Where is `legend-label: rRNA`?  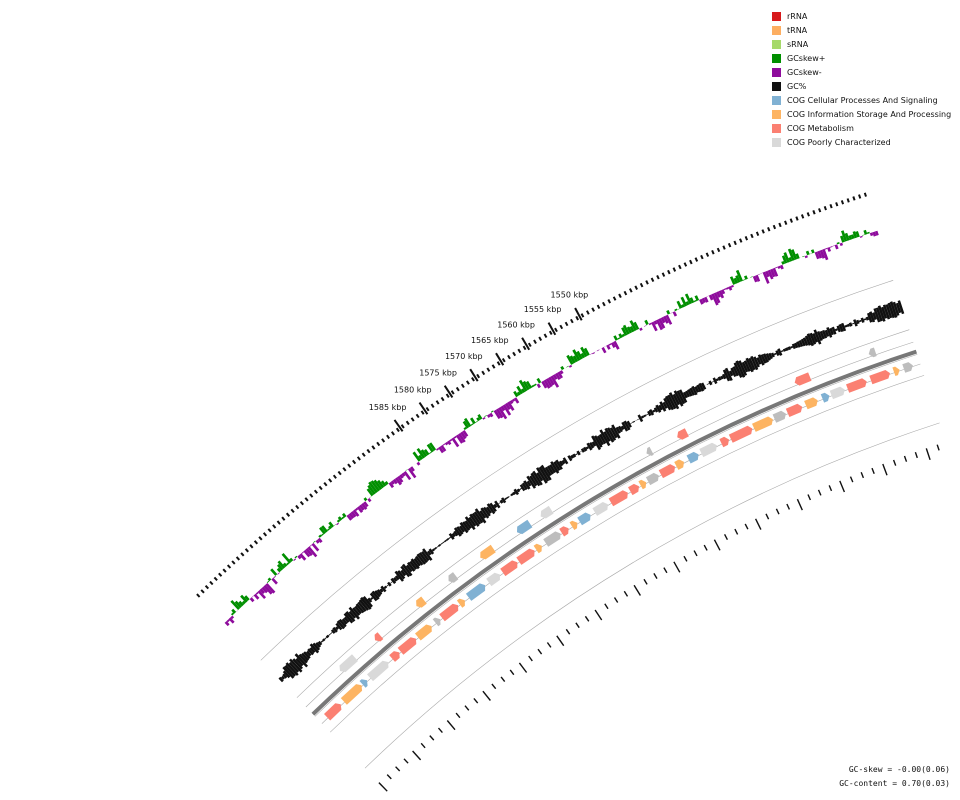
legend-label: rRNA is located at coordinates (797, 16).